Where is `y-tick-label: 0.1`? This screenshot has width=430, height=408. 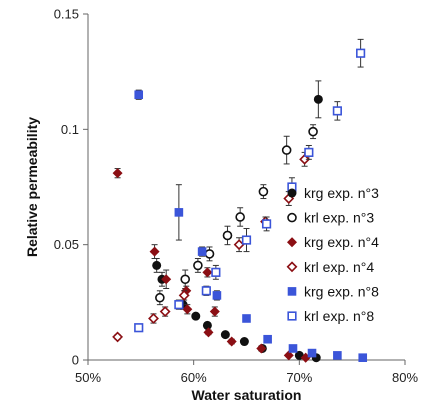
y-tick-label: 0.1 is located at coordinates (70, 129).